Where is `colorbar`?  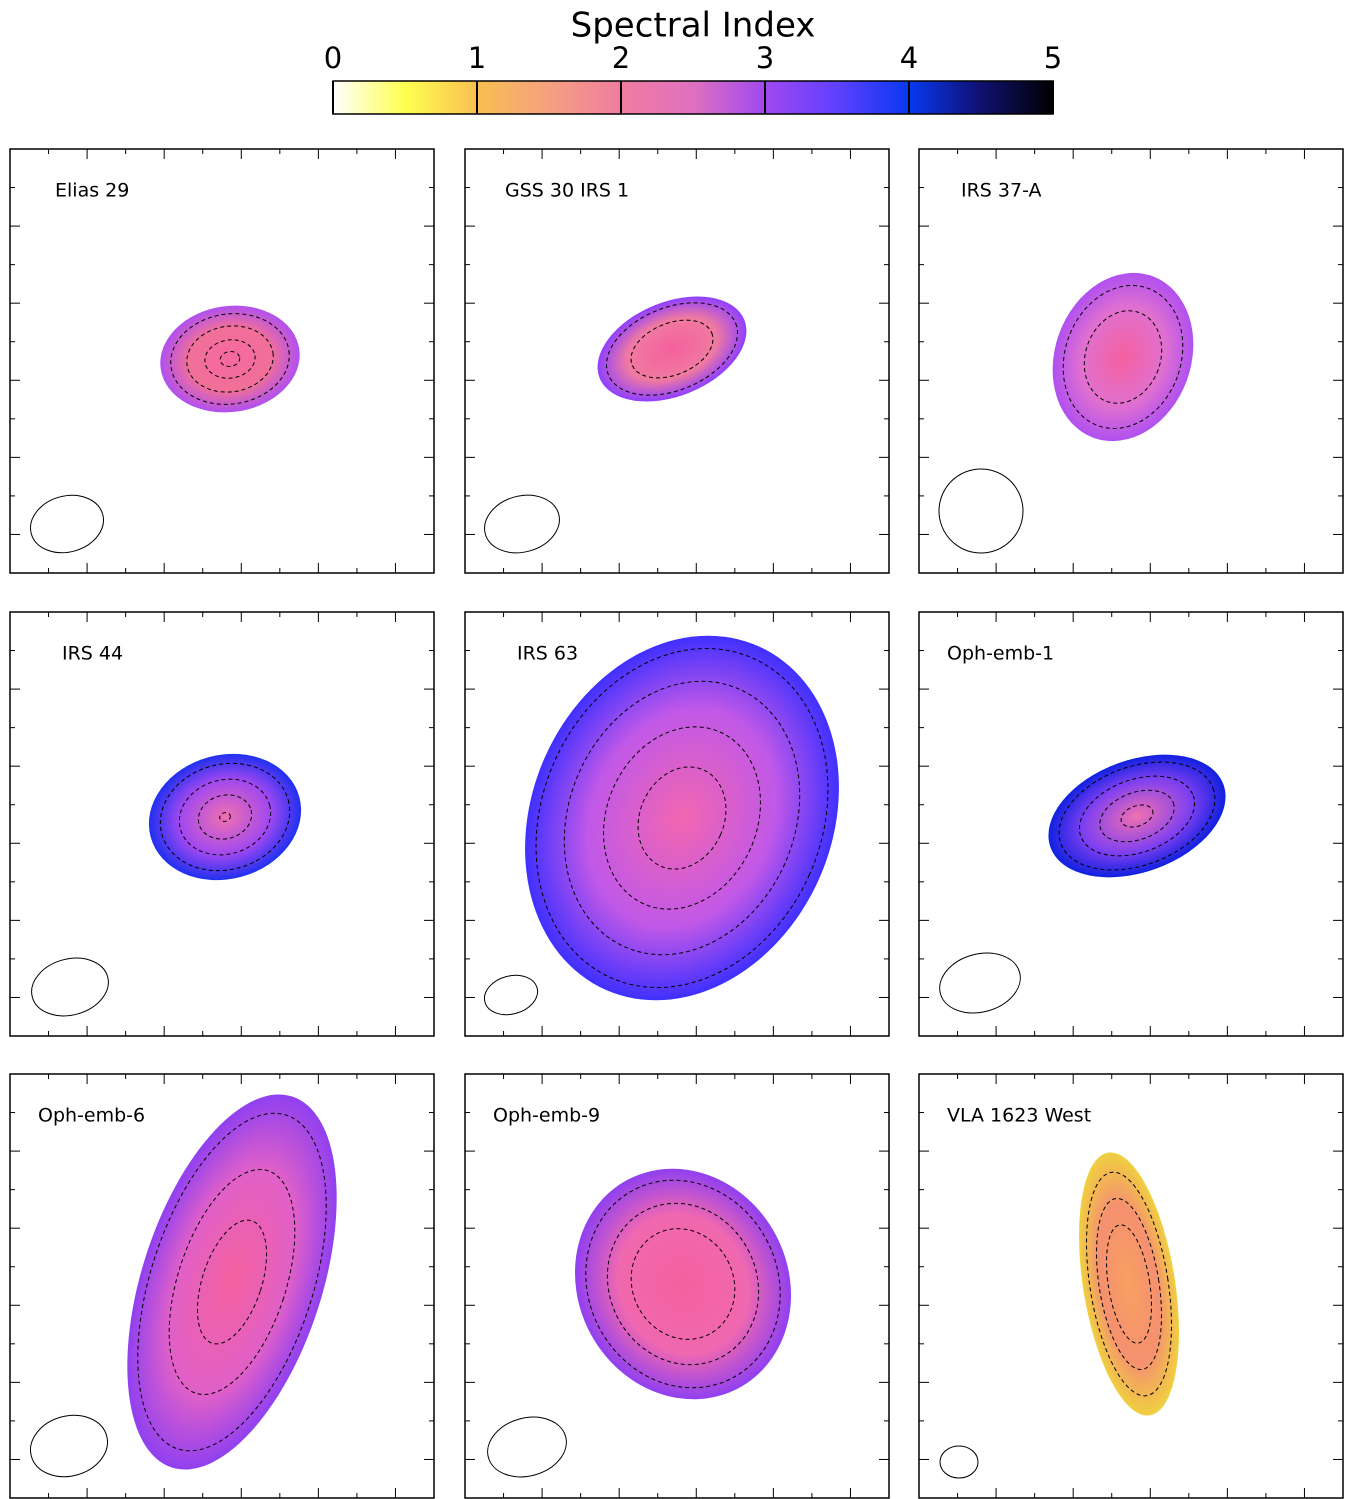 colorbar is located at coordinates (693, 97).